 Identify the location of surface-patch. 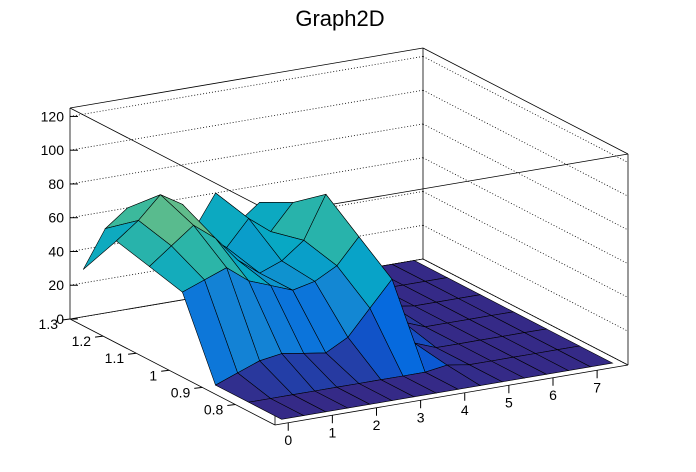
(276, 409).